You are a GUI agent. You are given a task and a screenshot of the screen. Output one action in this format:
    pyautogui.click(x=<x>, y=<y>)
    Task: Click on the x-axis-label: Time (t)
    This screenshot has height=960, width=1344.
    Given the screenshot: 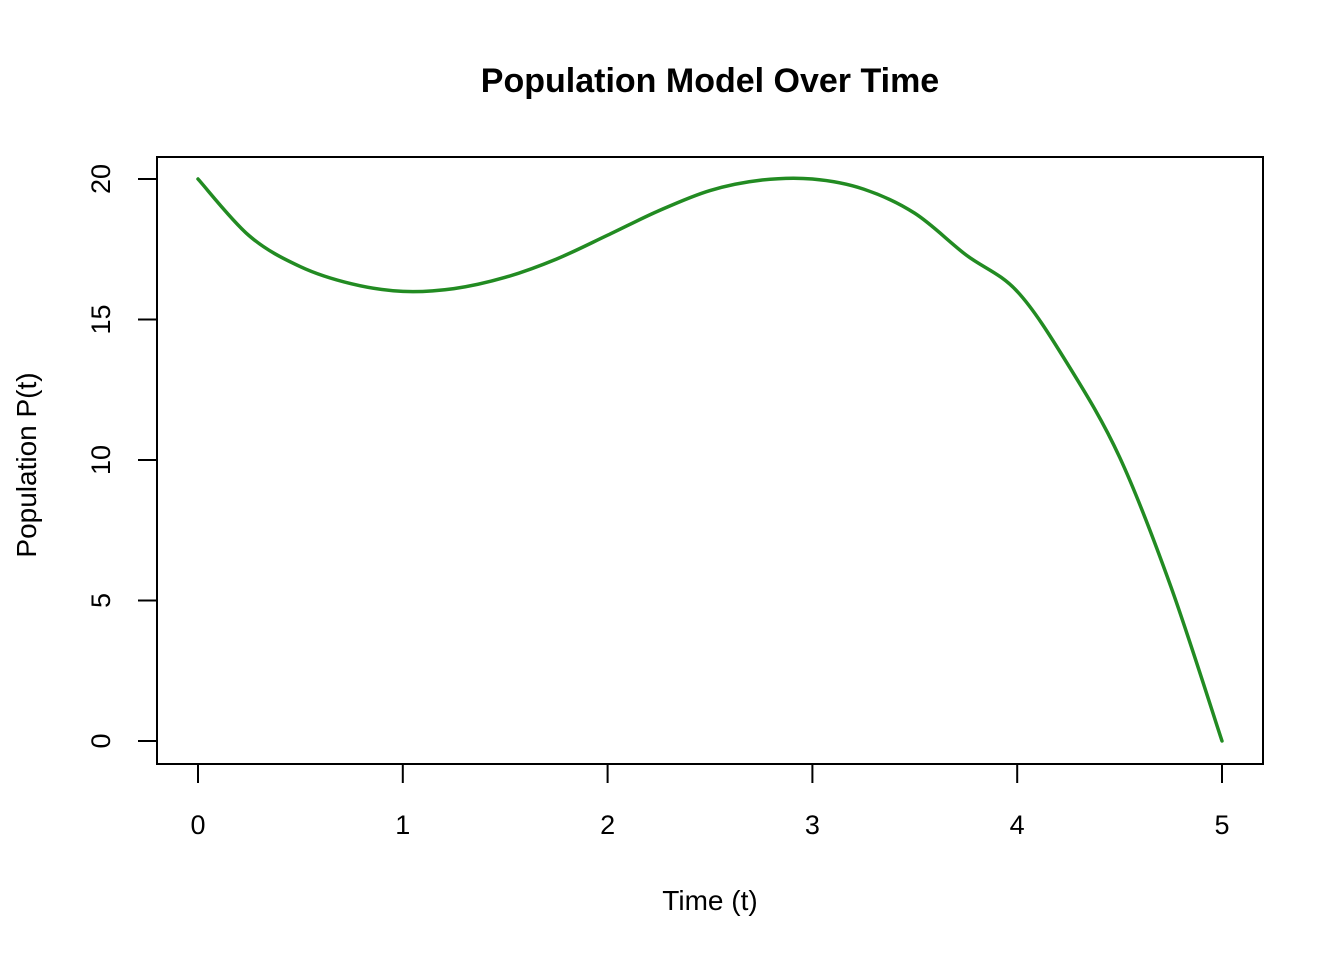 What is the action you would take?
    pyautogui.click(x=709, y=900)
    